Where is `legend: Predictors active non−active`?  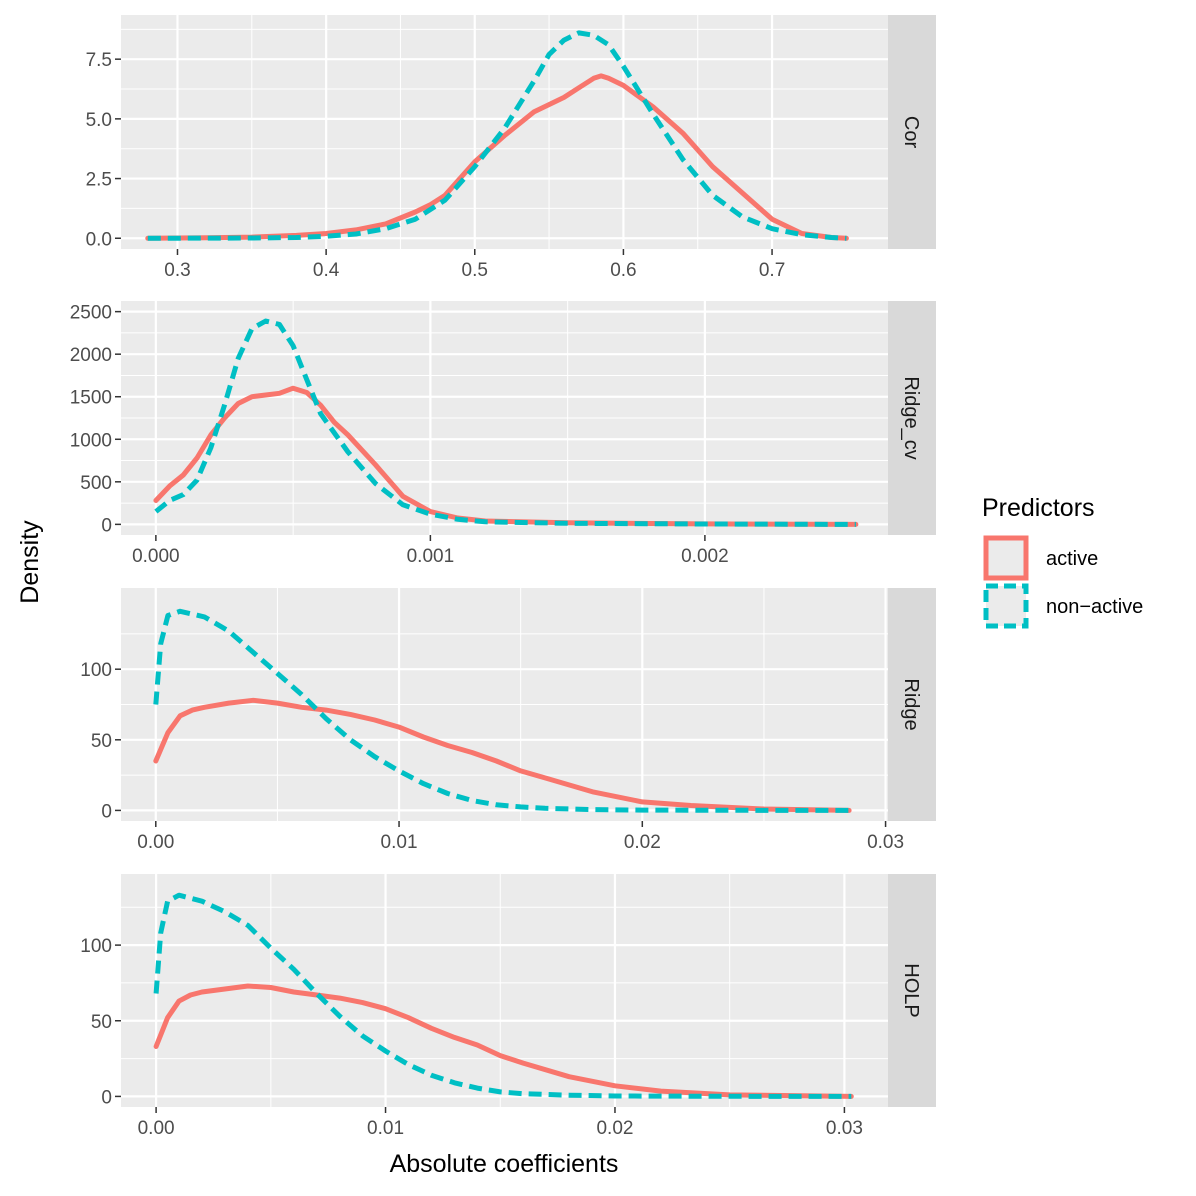
legend: Predictors active non−active is located at coordinates (1062, 561).